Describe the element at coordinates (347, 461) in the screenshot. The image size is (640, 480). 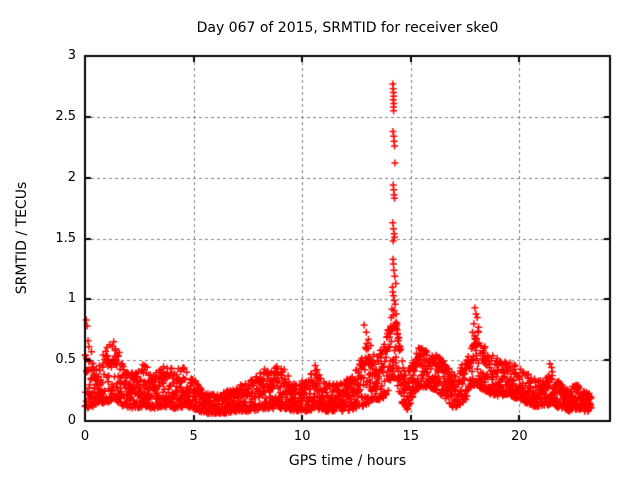
I see `x-axis-label: GPS time / hours` at that location.